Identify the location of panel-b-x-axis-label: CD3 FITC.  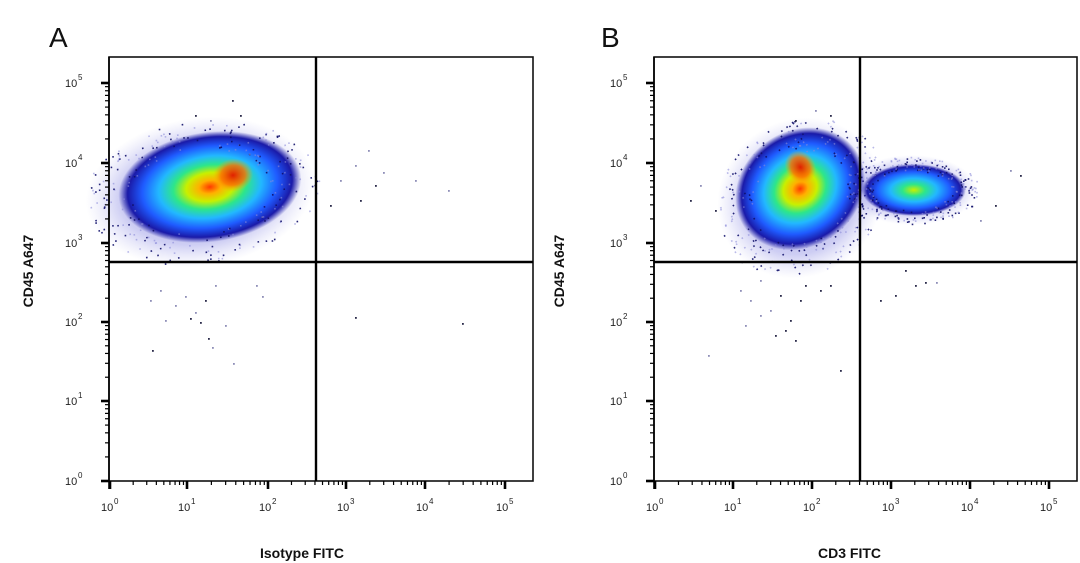
(849, 553).